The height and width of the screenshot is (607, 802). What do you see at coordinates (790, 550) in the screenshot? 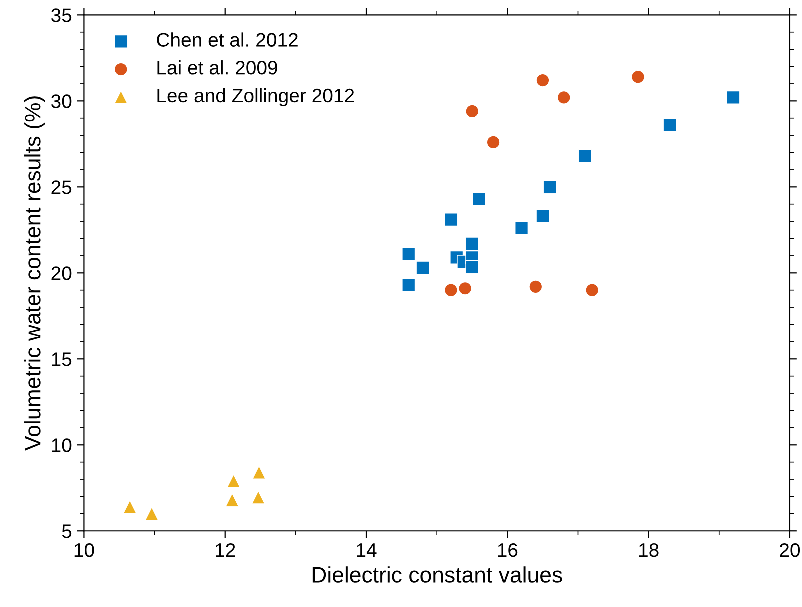
I see `x-tick-label: 20` at bounding box center [790, 550].